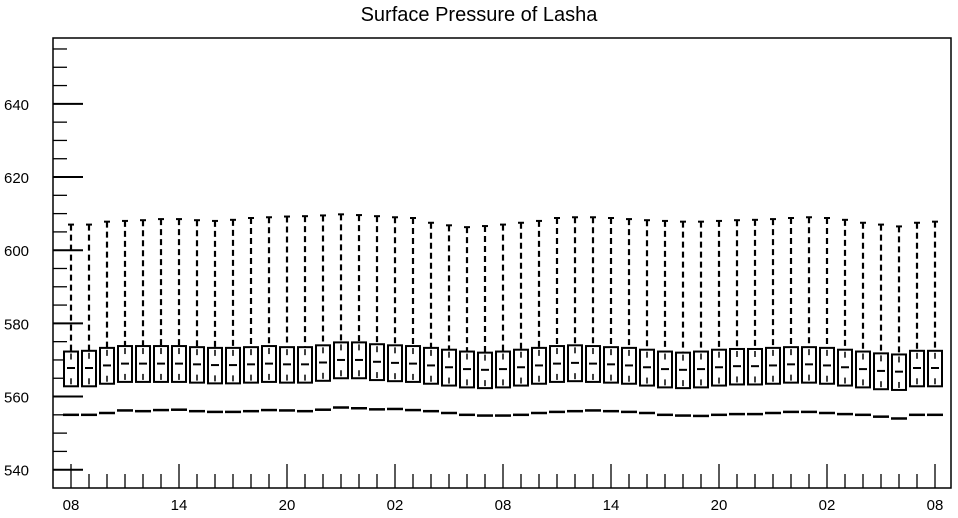 The height and width of the screenshot is (518, 958). I want to click on y-tick-label: 580, so click(16, 324).